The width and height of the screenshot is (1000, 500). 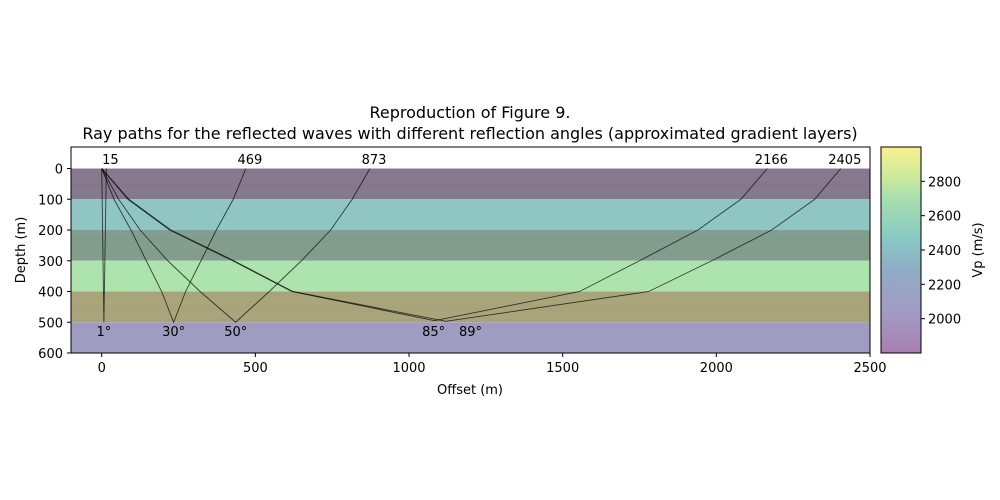 What do you see at coordinates (978, 249) in the screenshot?
I see `colorbar-label: Vp (m/s)` at bounding box center [978, 249].